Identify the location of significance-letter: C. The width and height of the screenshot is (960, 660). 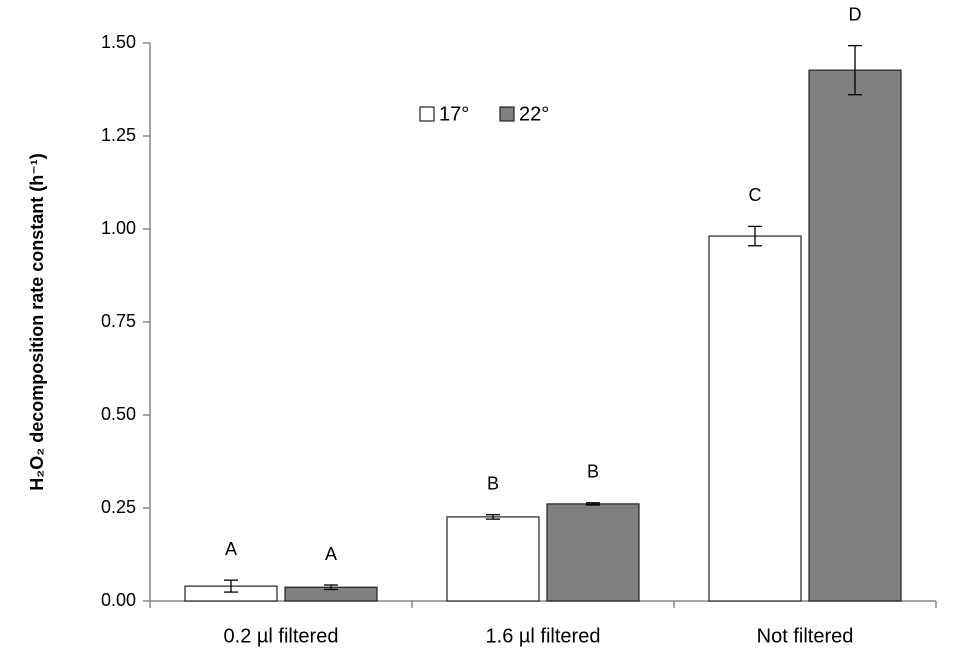
(755, 195).